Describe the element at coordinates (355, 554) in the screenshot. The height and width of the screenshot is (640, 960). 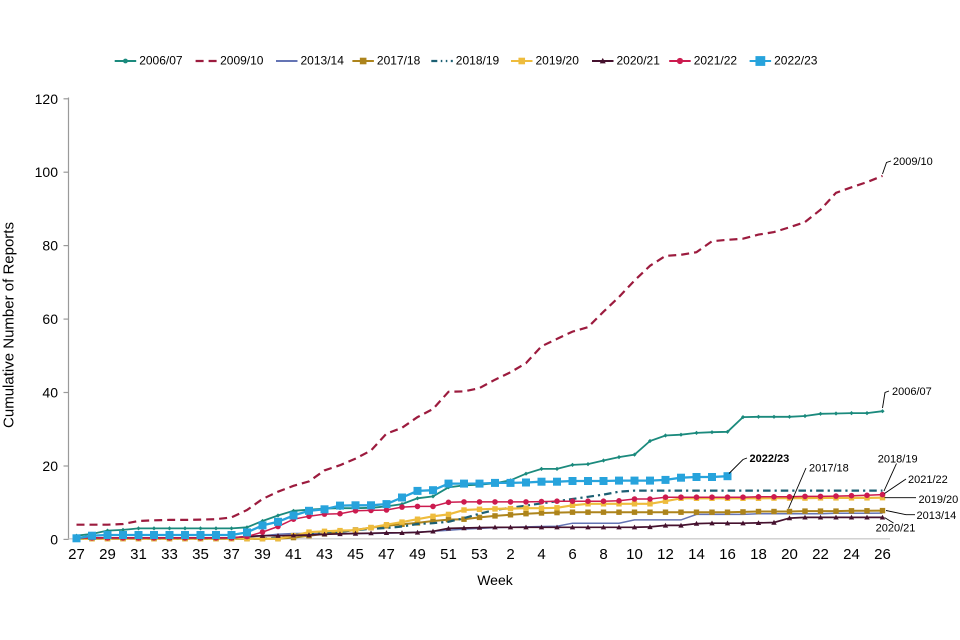
I see `svg-text: 45` at that location.